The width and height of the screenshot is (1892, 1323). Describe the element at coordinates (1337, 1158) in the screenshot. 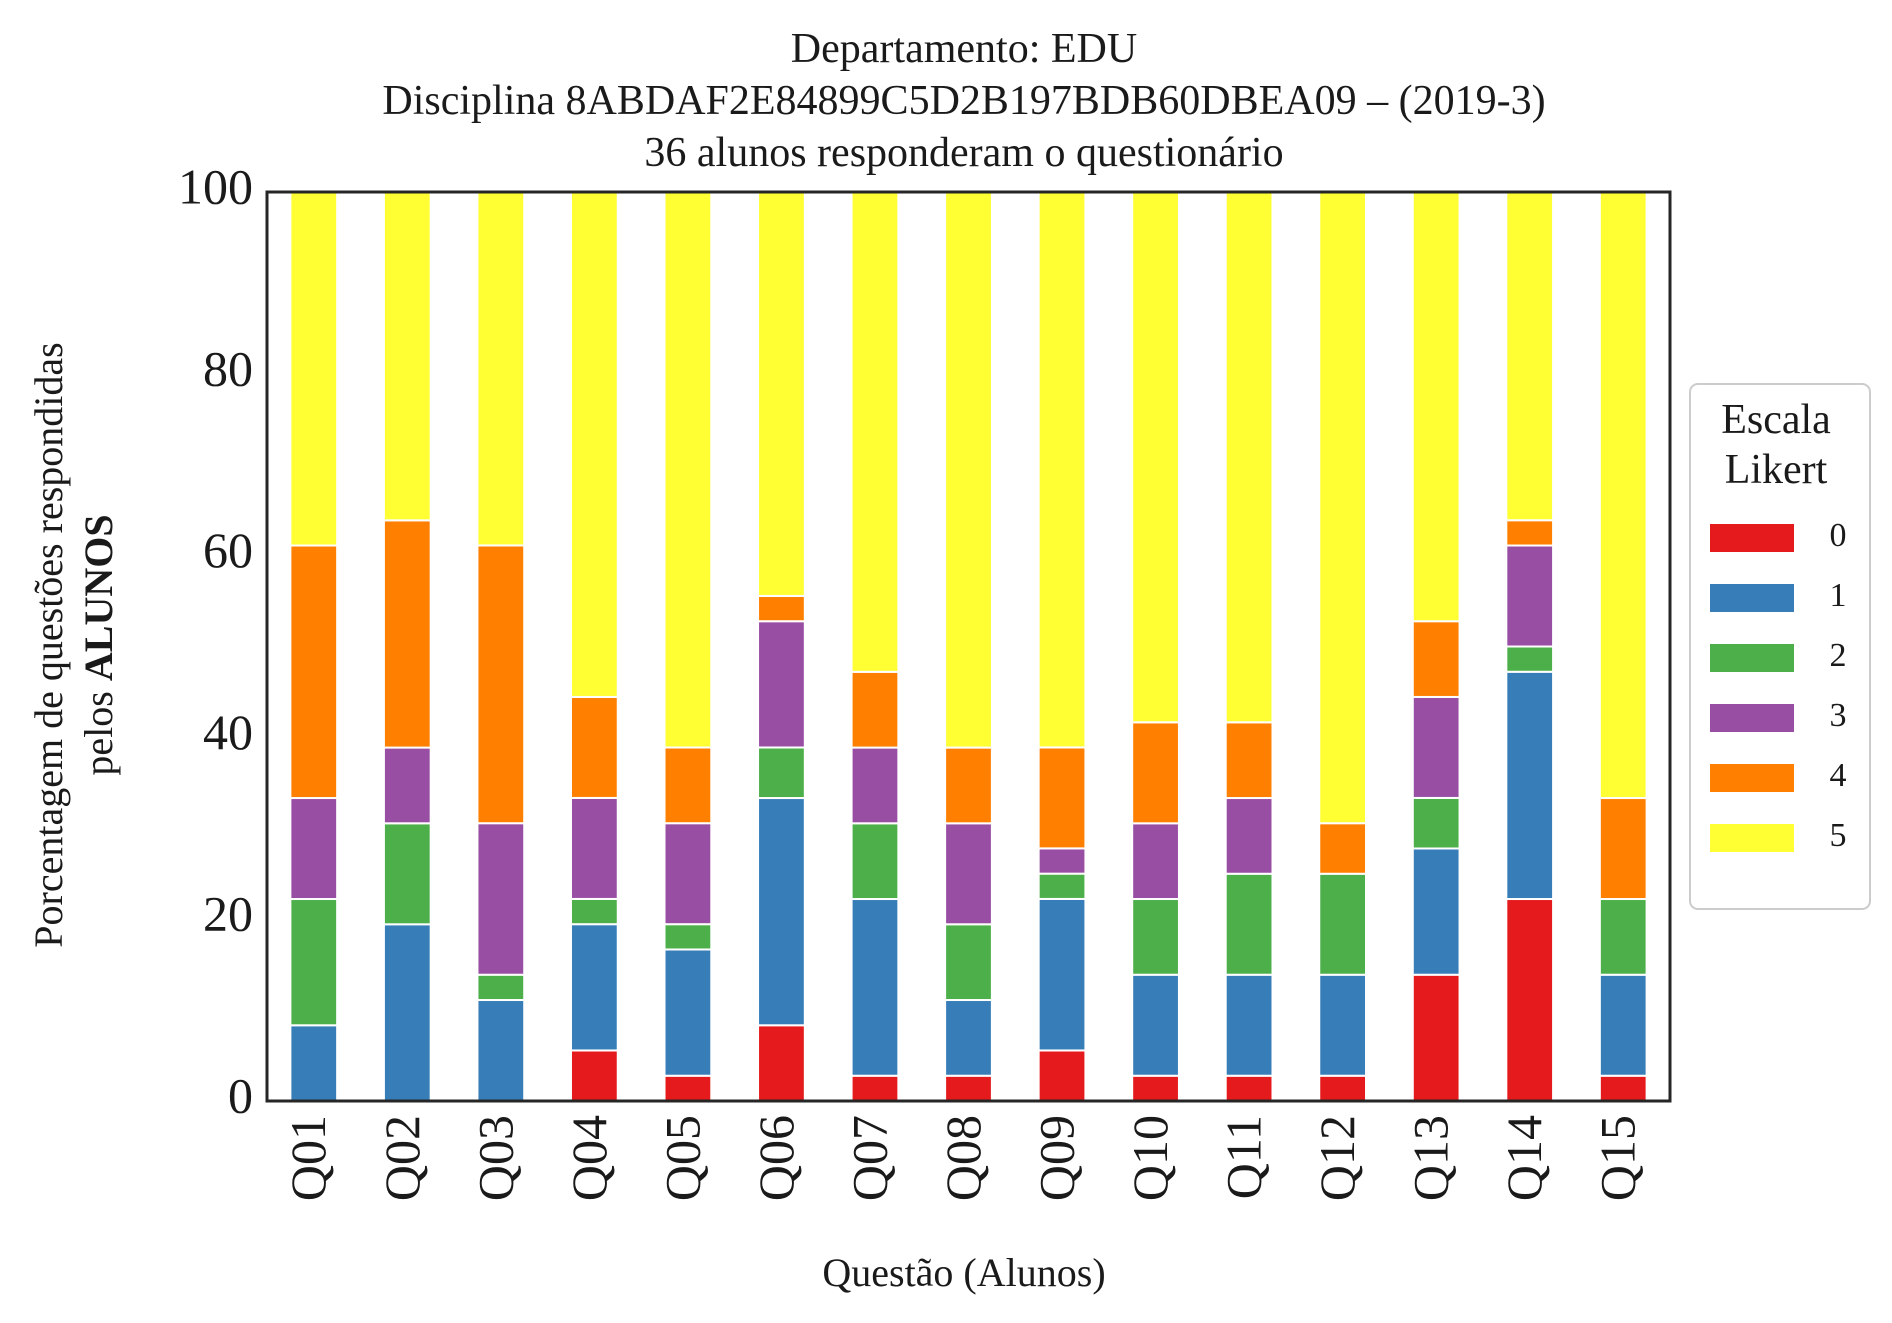

I see `x-tick-label-q12: Q12` at that location.